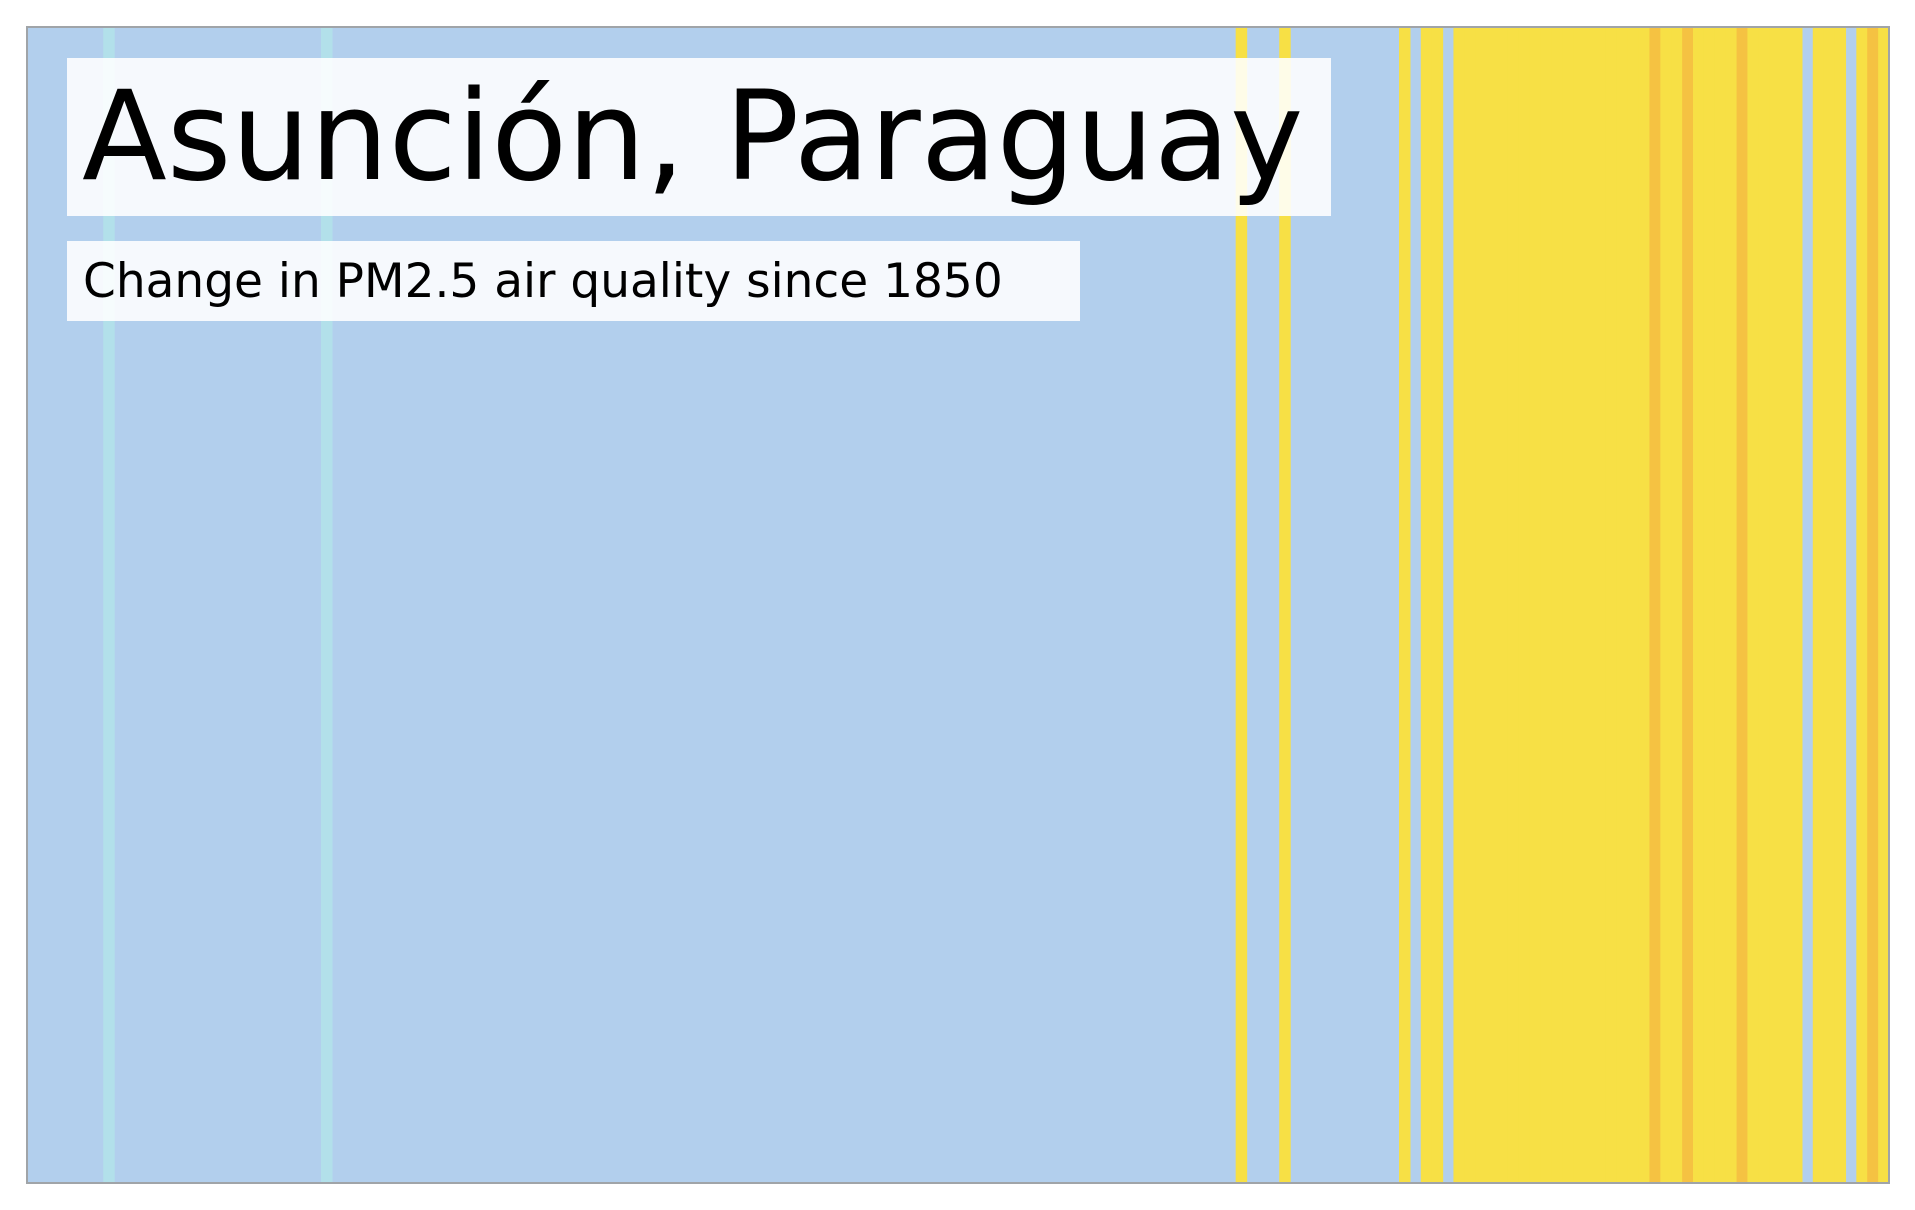  I want to click on stripe-band-1998, so click(1644, 605).